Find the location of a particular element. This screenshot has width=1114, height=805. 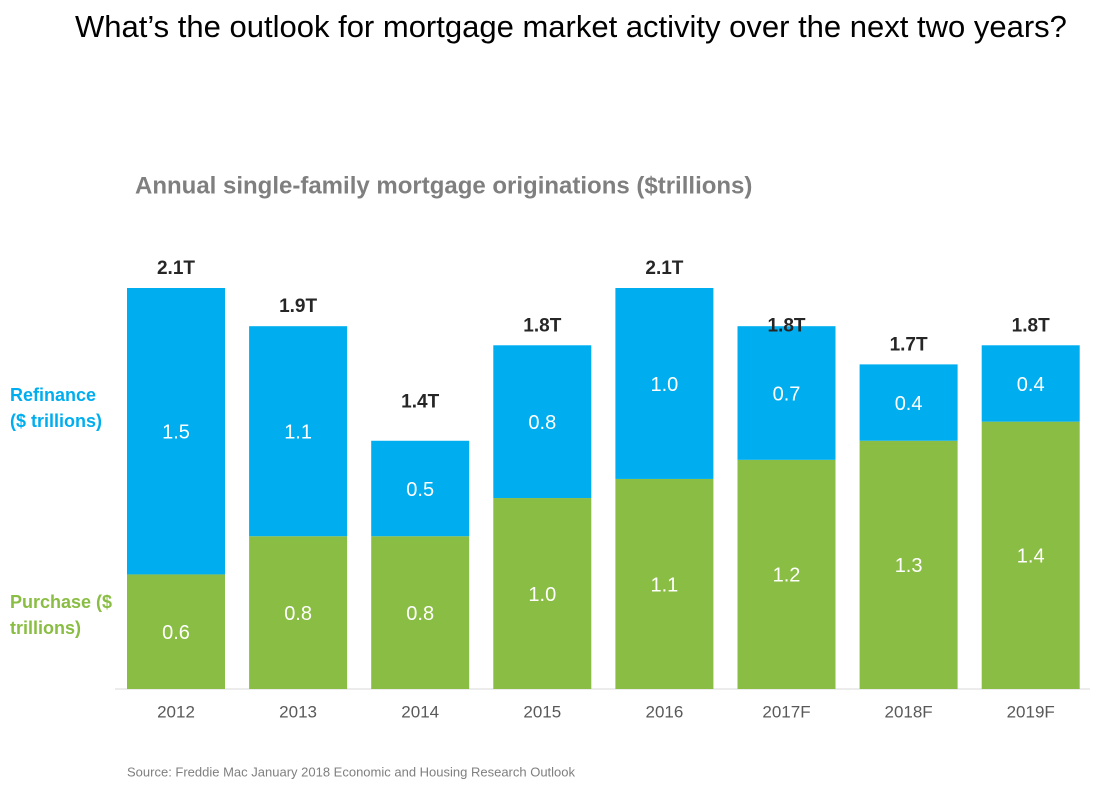

value-label: 1.3 is located at coordinates (909, 566).